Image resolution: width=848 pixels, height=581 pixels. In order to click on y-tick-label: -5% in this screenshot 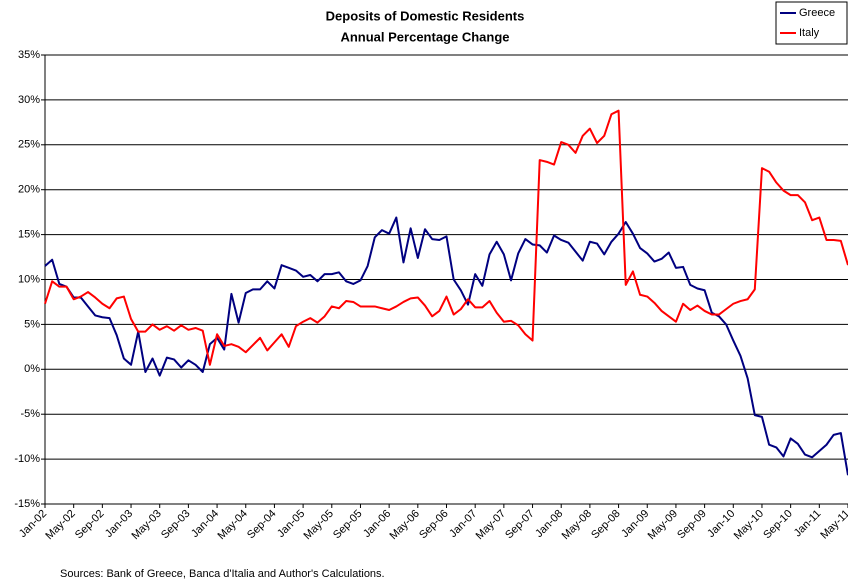, I will do `click(30, 414)`.